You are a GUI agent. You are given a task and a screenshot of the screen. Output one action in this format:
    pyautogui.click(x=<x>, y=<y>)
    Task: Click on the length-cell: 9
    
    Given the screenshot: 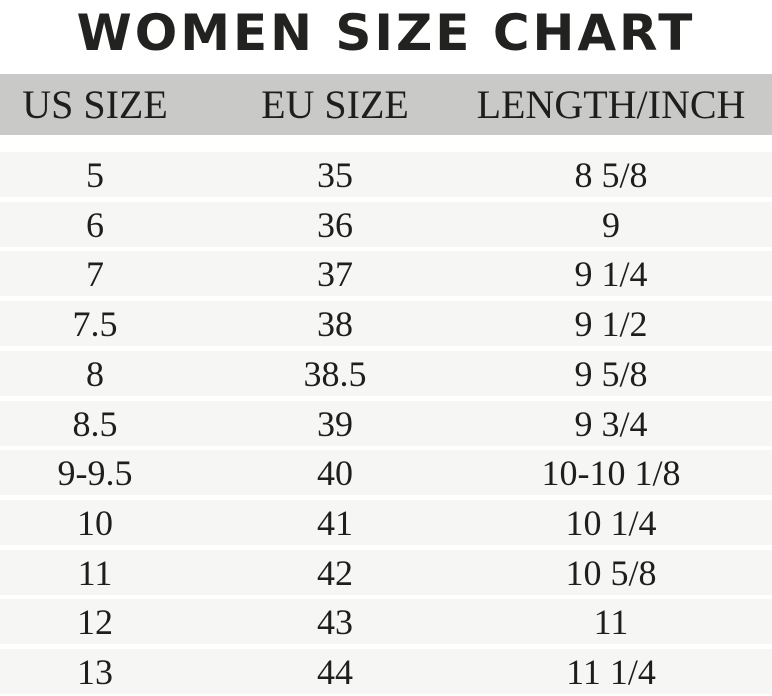 What is the action you would take?
    pyautogui.click(x=611, y=224)
    